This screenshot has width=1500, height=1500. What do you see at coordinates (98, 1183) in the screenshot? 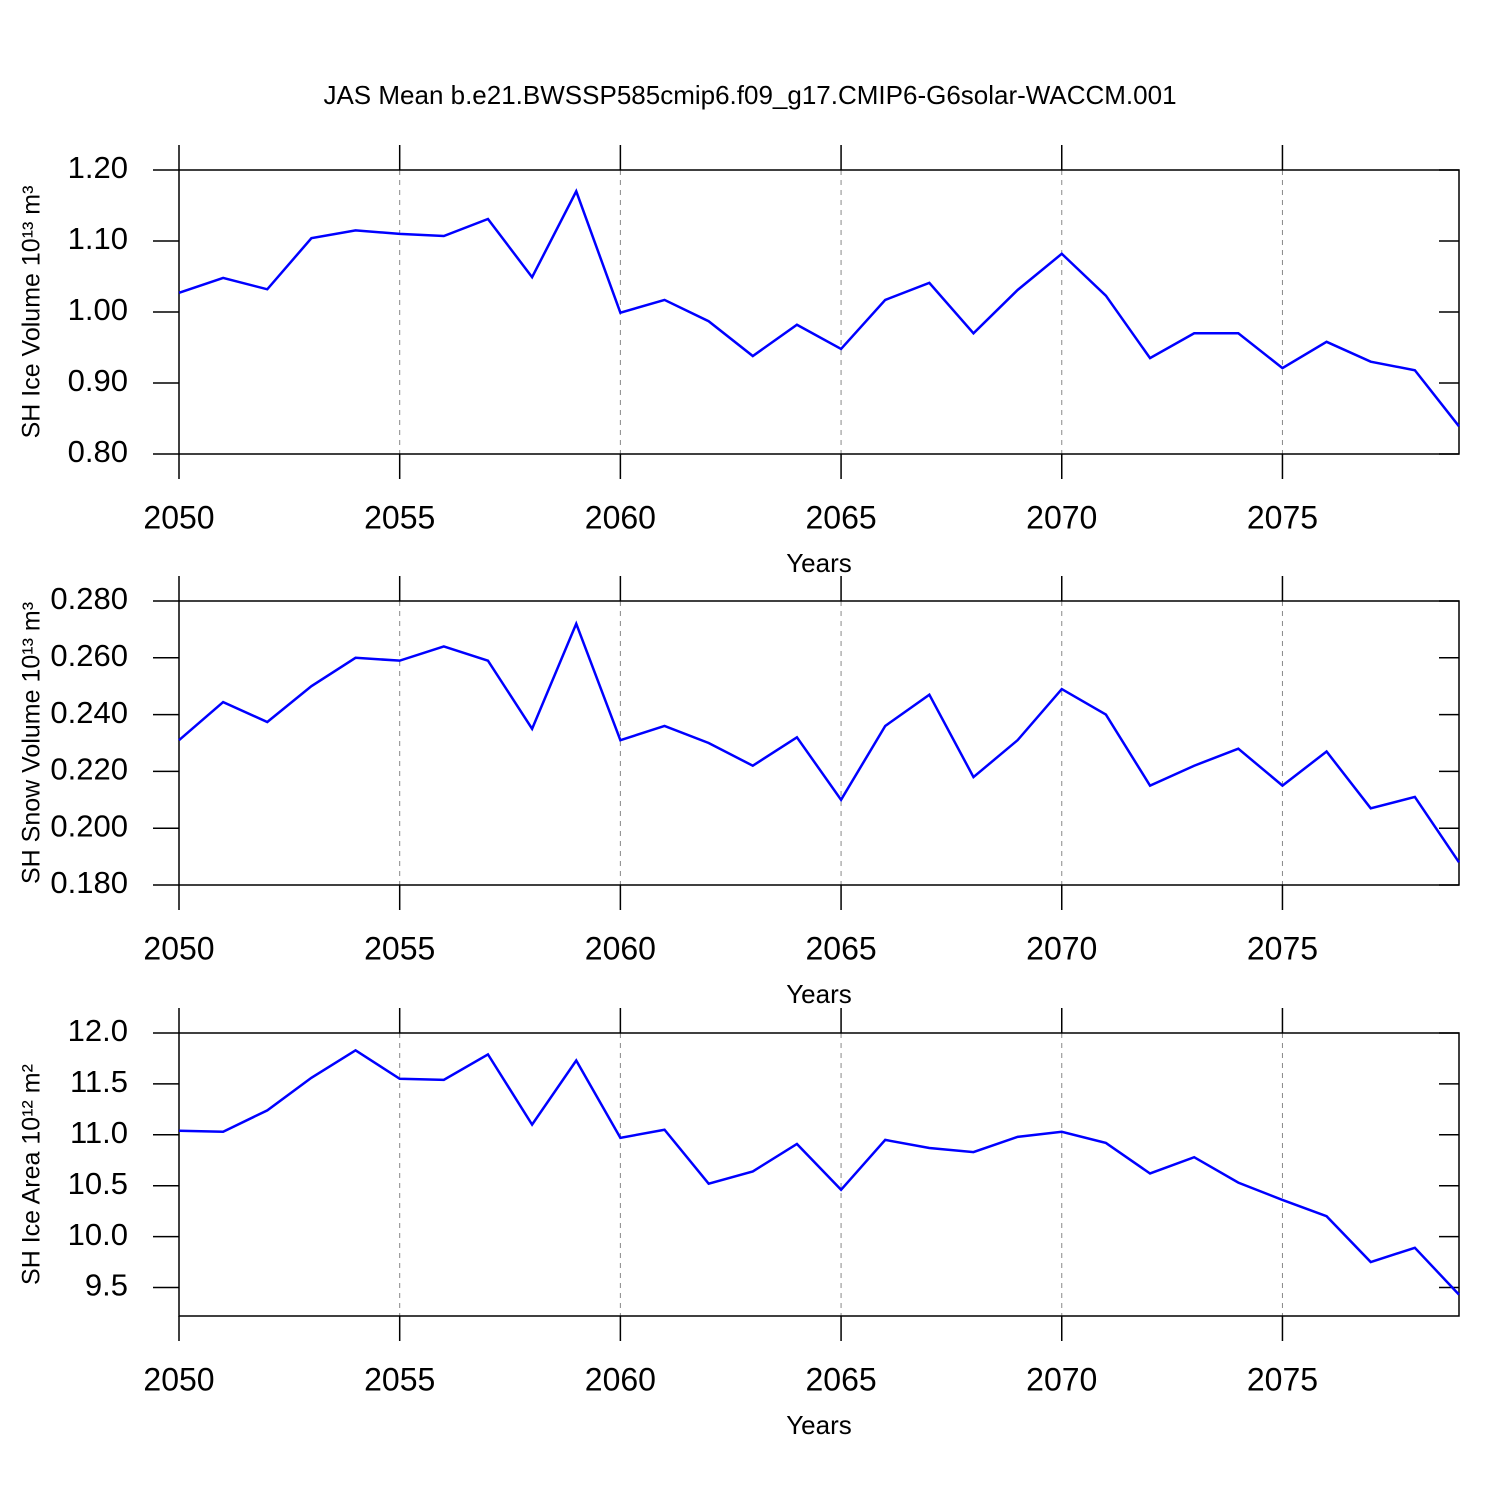
I see `y-tick-label: 10.5` at bounding box center [98, 1183].